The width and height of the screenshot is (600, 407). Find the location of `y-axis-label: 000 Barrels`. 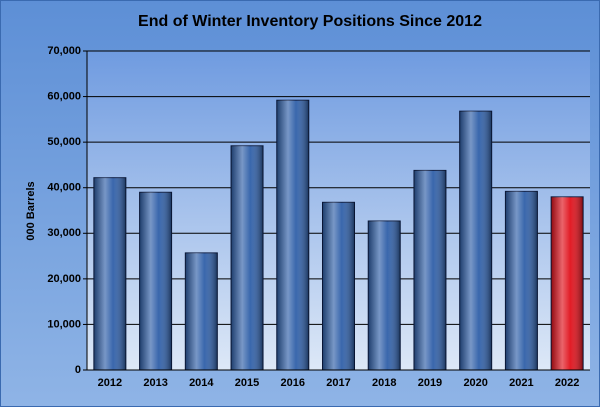

y-axis-label: 000 Barrels is located at coordinates (31, 210).